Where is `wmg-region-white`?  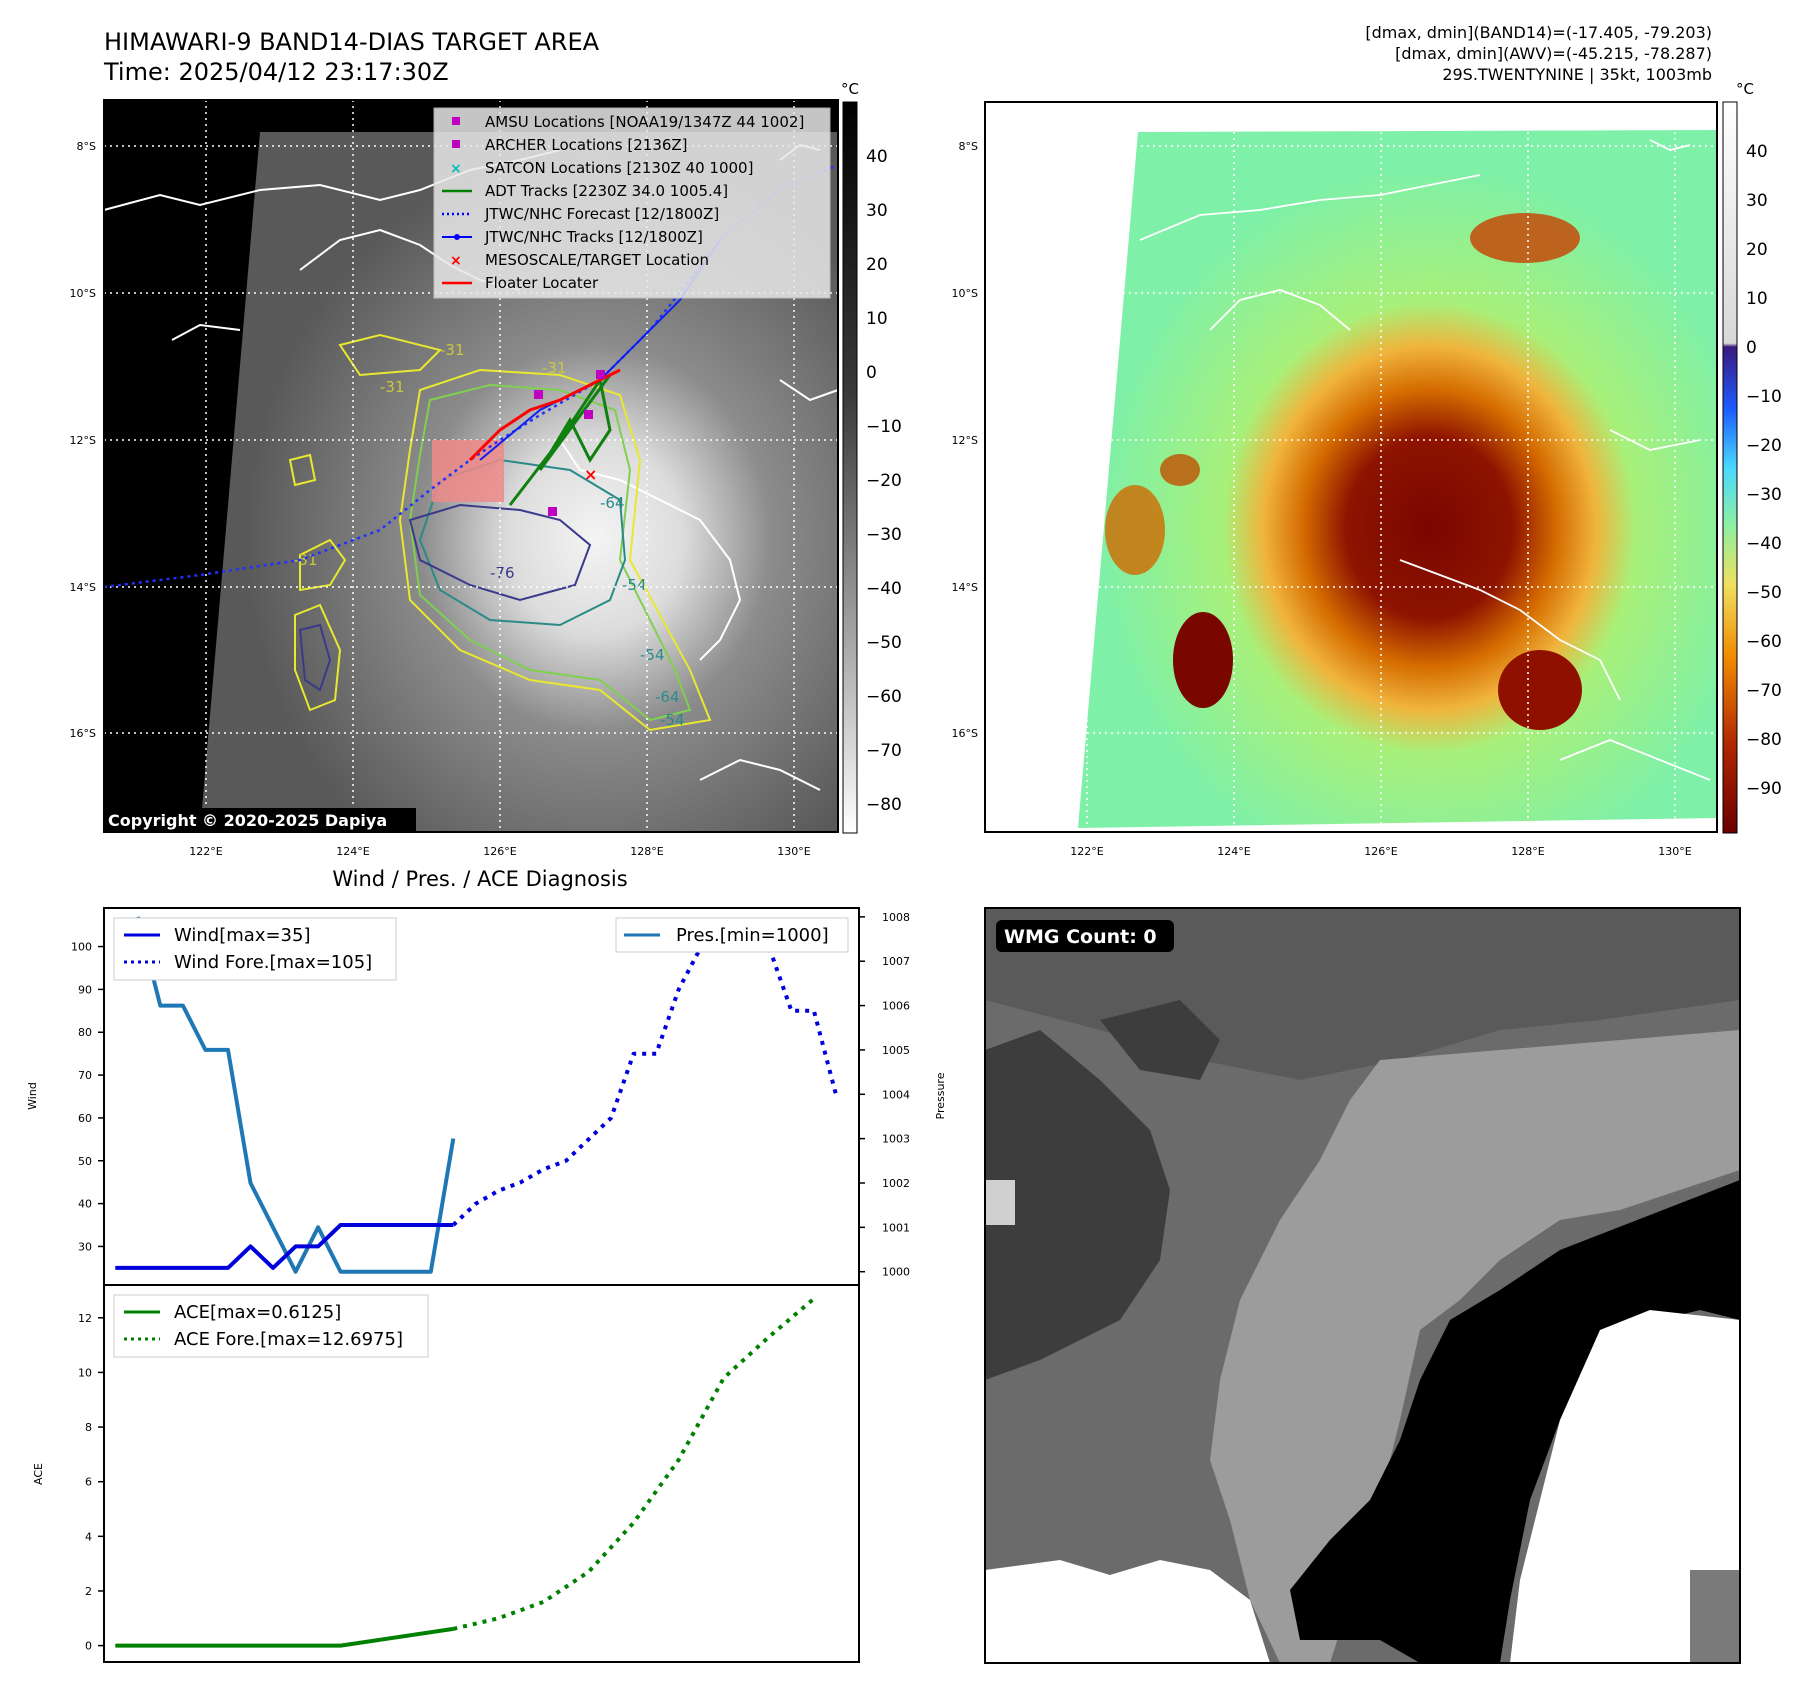 wmg-region-white is located at coordinates (1625, 1486).